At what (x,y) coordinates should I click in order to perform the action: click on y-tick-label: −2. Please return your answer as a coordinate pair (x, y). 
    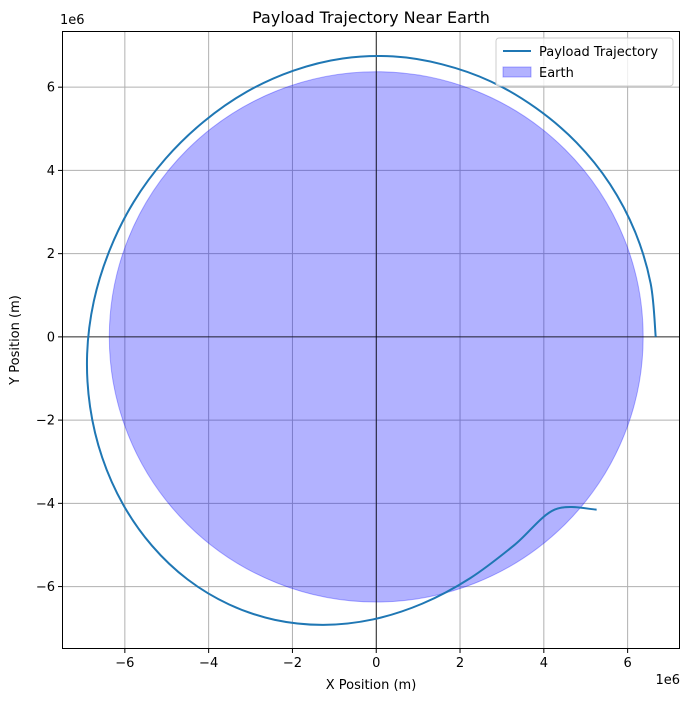
    Looking at the image, I should click on (45, 421).